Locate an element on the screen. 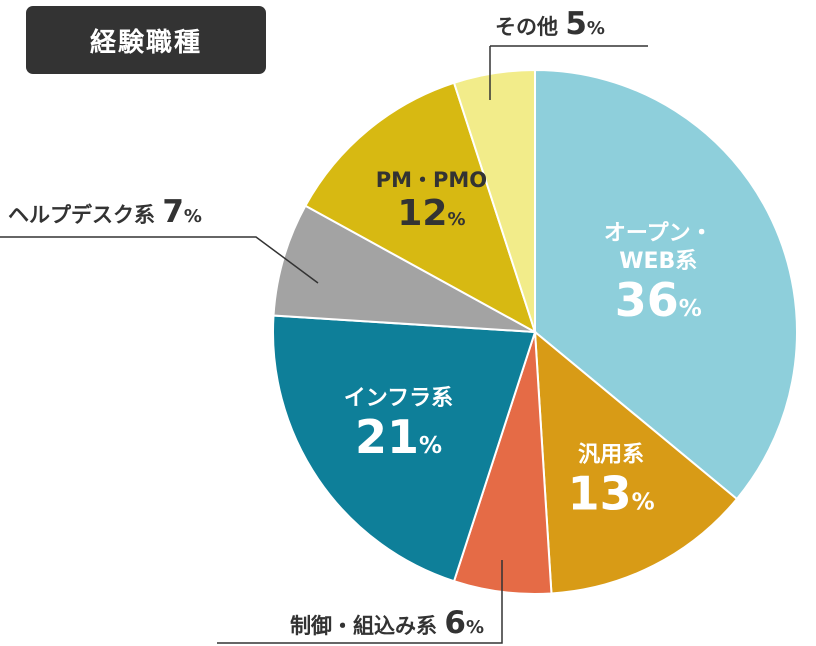  slice-label: 制御・組込み系 6% is located at coordinates (387, 623).